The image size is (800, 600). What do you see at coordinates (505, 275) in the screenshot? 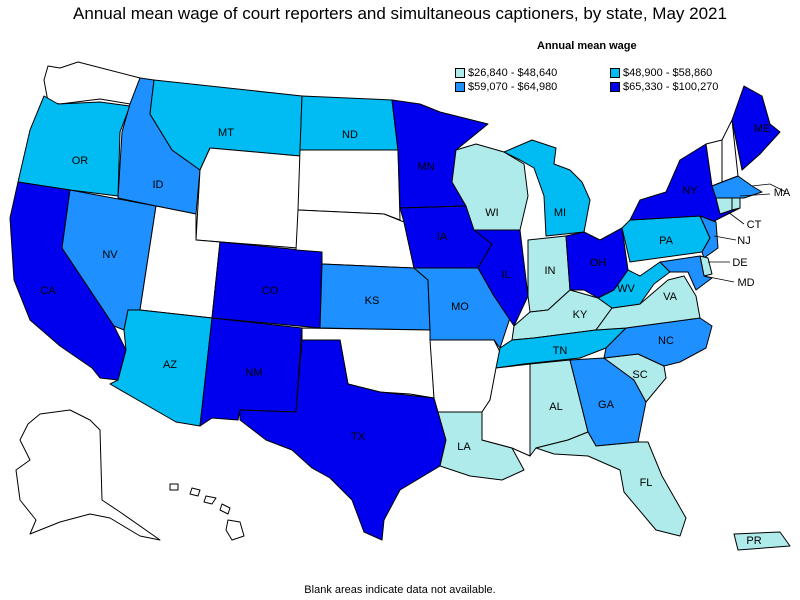
I see `state-label-IL: IL` at bounding box center [505, 275].